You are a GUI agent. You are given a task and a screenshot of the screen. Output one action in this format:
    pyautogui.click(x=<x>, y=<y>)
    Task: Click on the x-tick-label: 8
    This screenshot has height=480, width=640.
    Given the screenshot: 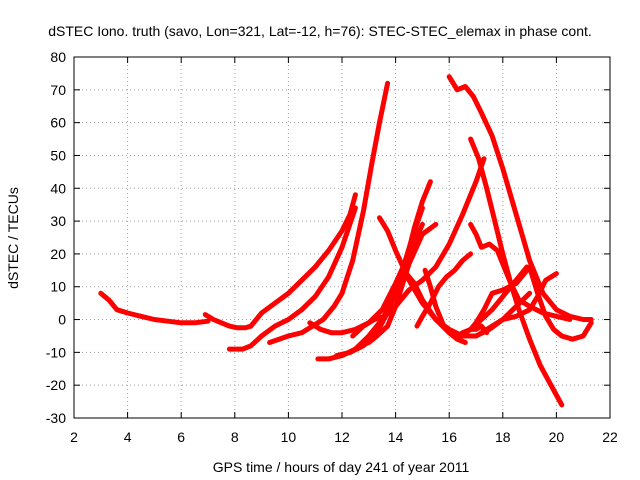 What is the action you would take?
    pyautogui.click(x=235, y=437)
    